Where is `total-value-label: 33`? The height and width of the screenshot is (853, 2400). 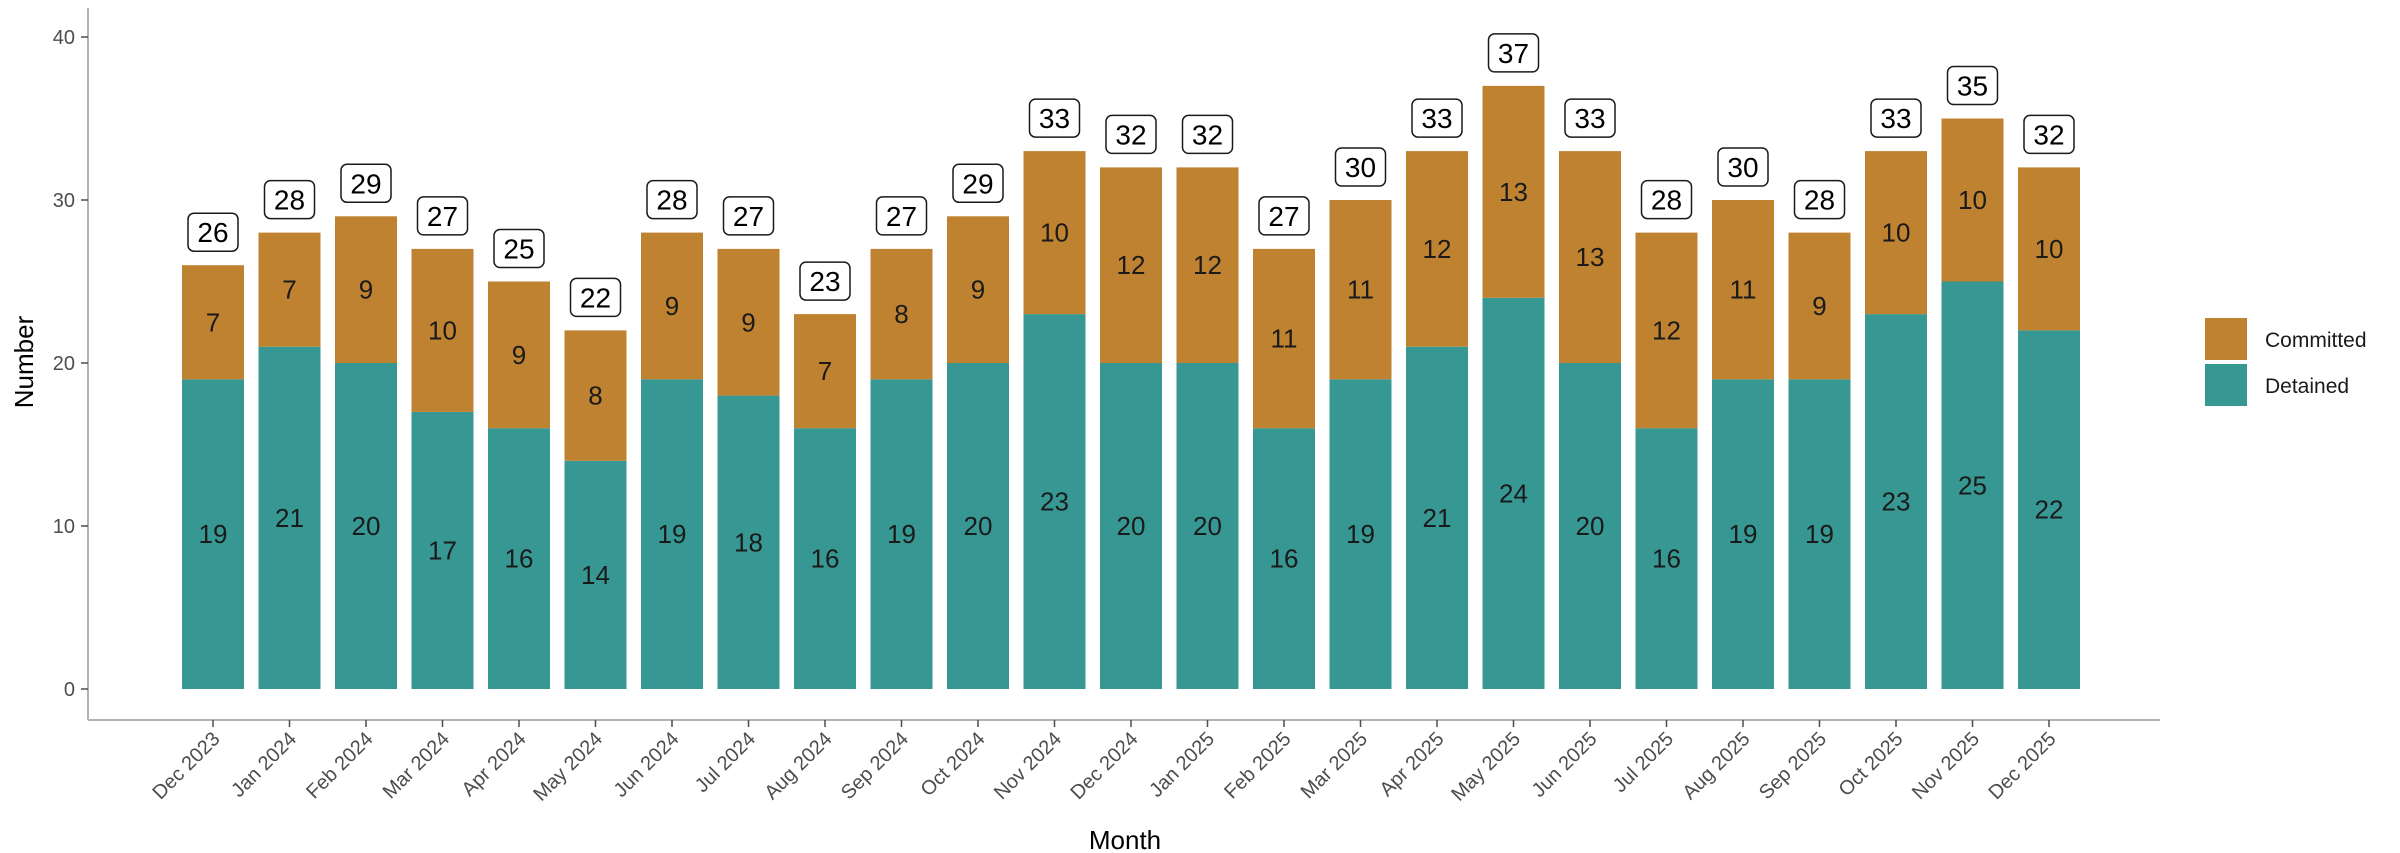
total-value-label: 33 is located at coordinates (1895, 118).